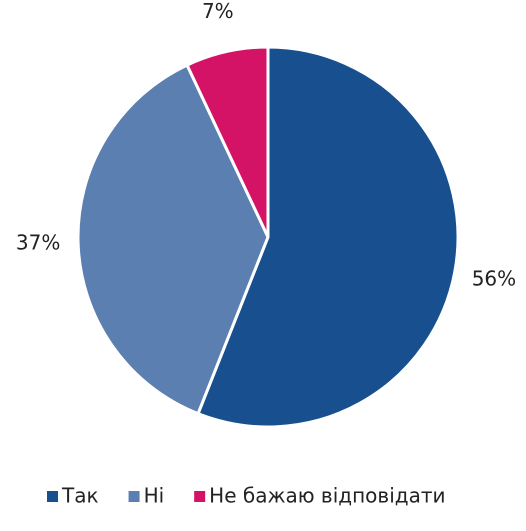  What do you see at coordinates (494, 279) in the screenshot?
I see `data-label: 56%` at bounding box center [494, 279].